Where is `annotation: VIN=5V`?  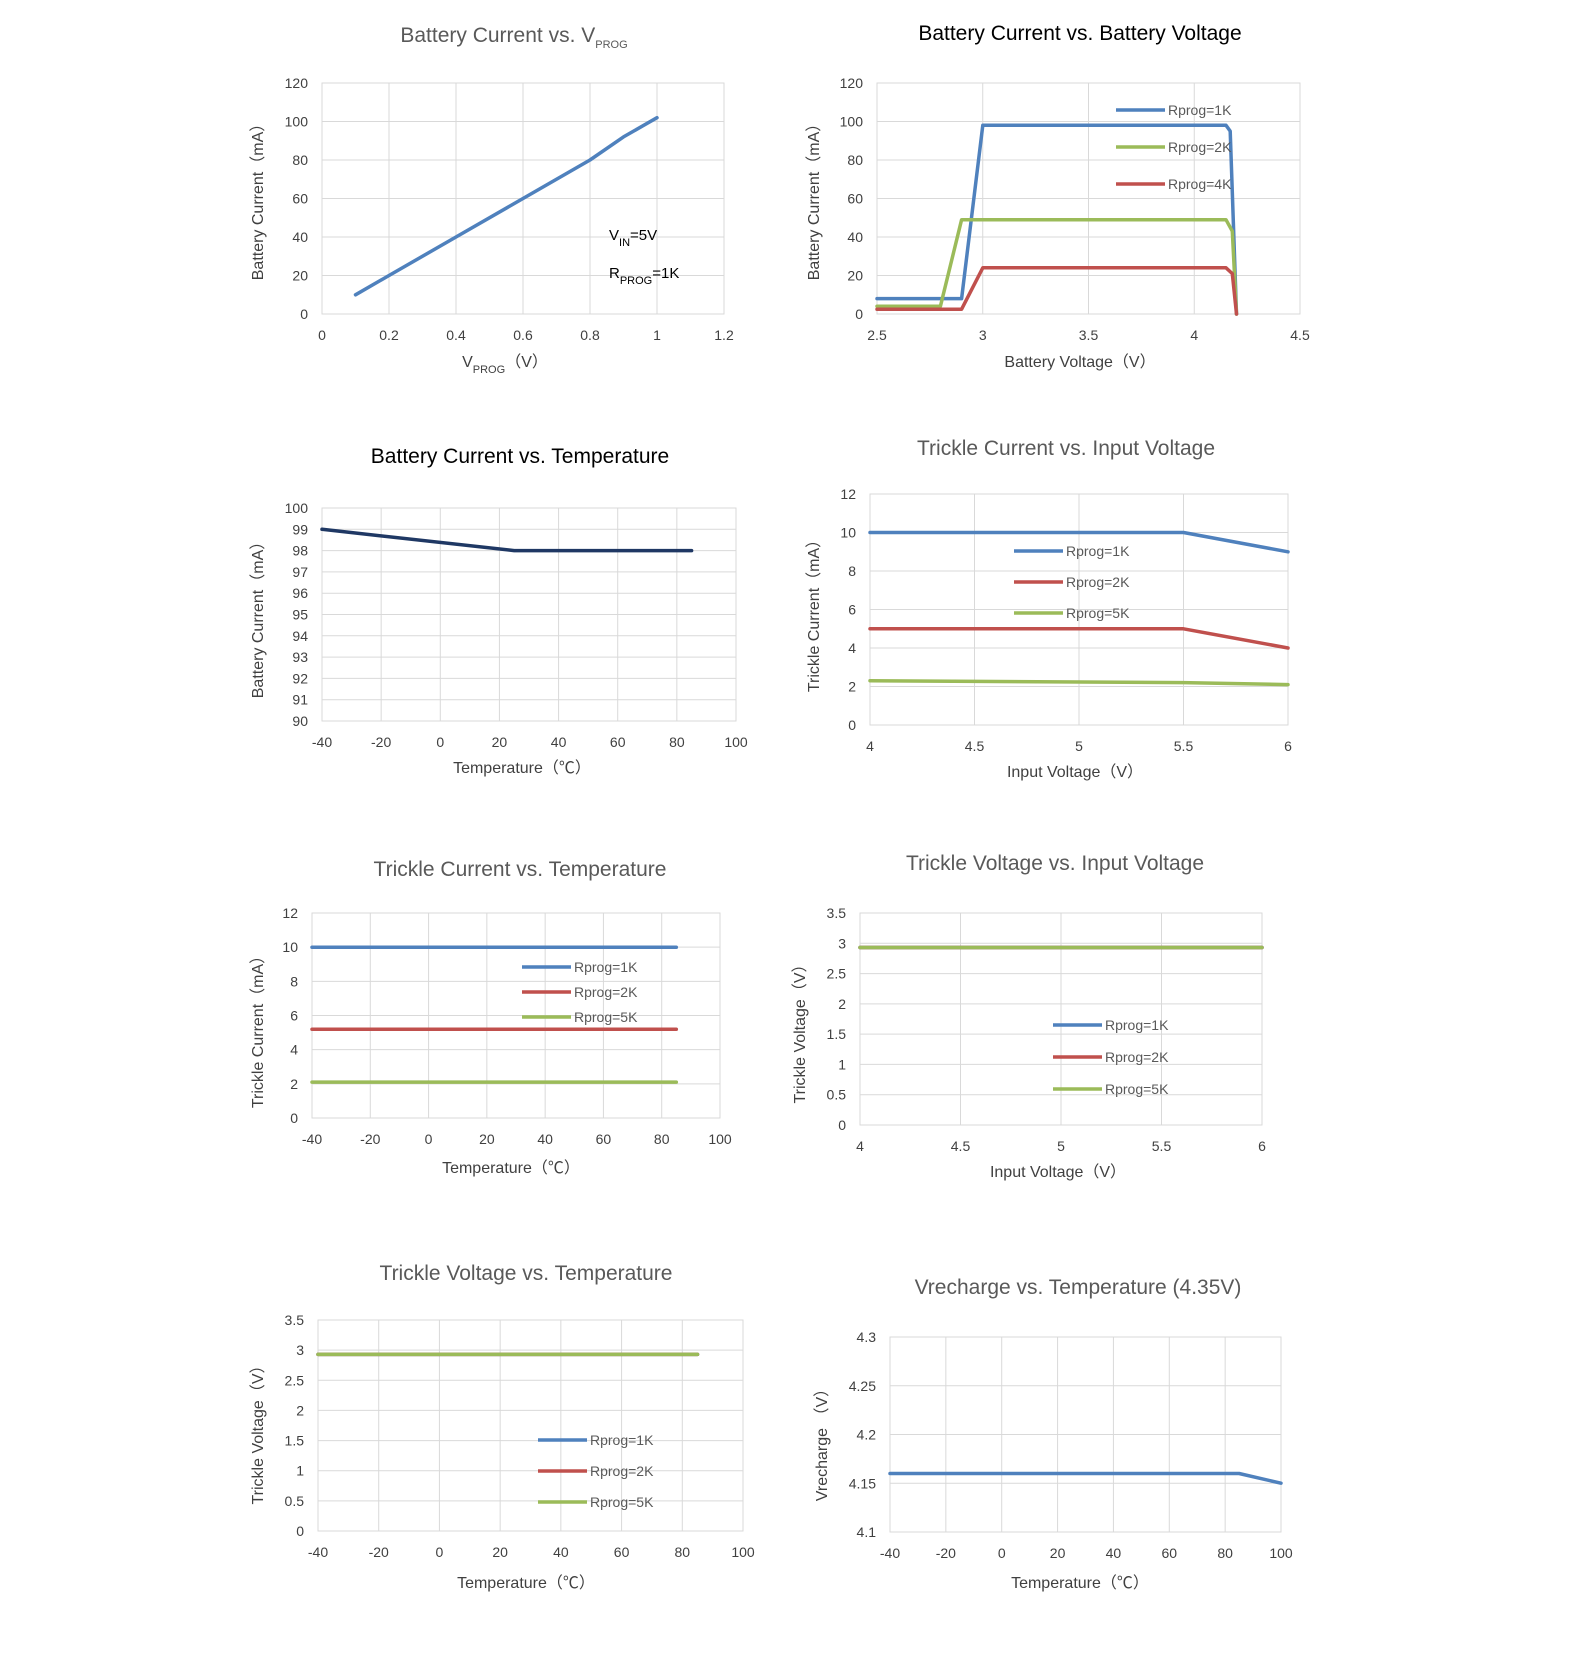
annotation: VIN=5V is located at coordinates (633, 238).